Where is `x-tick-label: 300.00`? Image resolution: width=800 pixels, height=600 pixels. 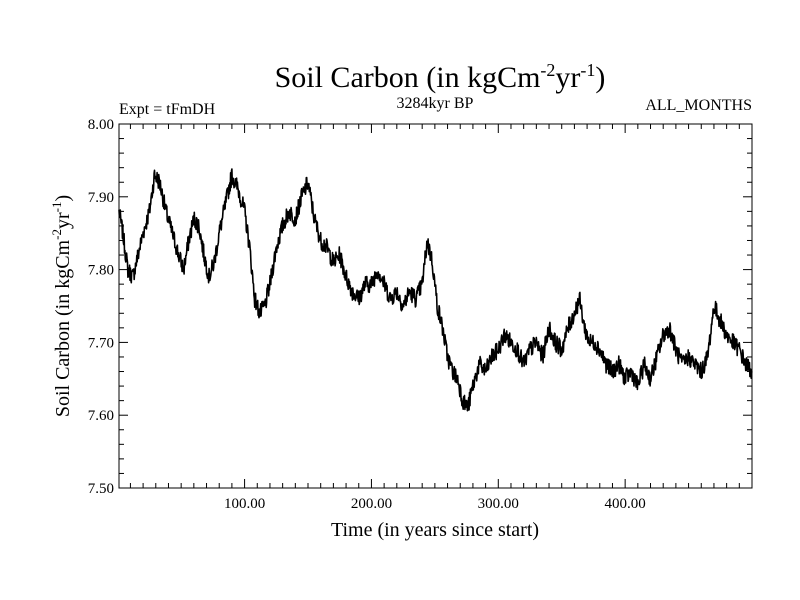
x-tick-label: 300.00 is located at coordinates (498, 504).